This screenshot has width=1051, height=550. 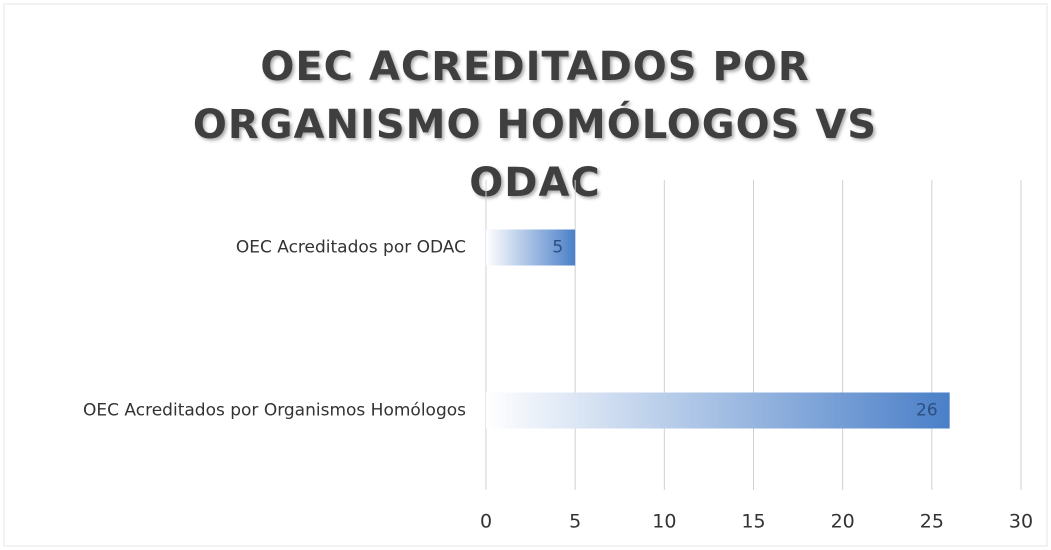 What do you see at coordinates (843, 522) in the screenshot?
I see `x-tick-label: 20` at bounding box center [843, 522].